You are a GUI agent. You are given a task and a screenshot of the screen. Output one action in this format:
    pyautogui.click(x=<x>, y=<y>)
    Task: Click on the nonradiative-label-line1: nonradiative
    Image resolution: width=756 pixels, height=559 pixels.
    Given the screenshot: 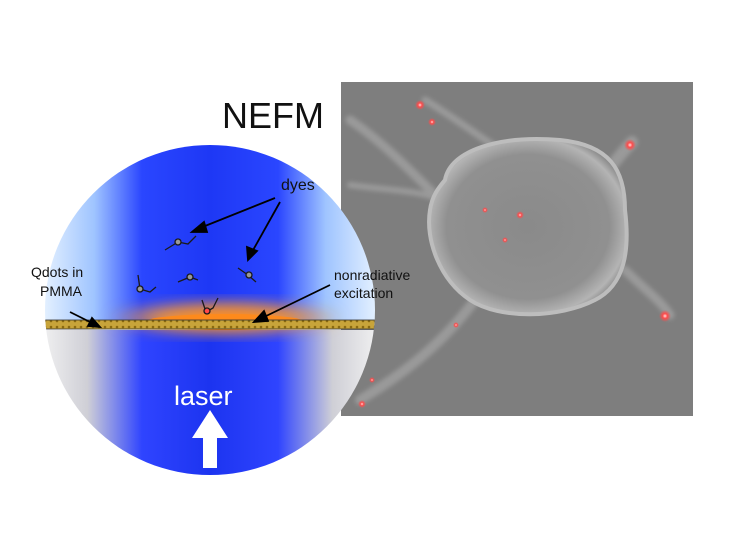 What is the action you would take?
    pyautogui.click(x=372, y=275)
    